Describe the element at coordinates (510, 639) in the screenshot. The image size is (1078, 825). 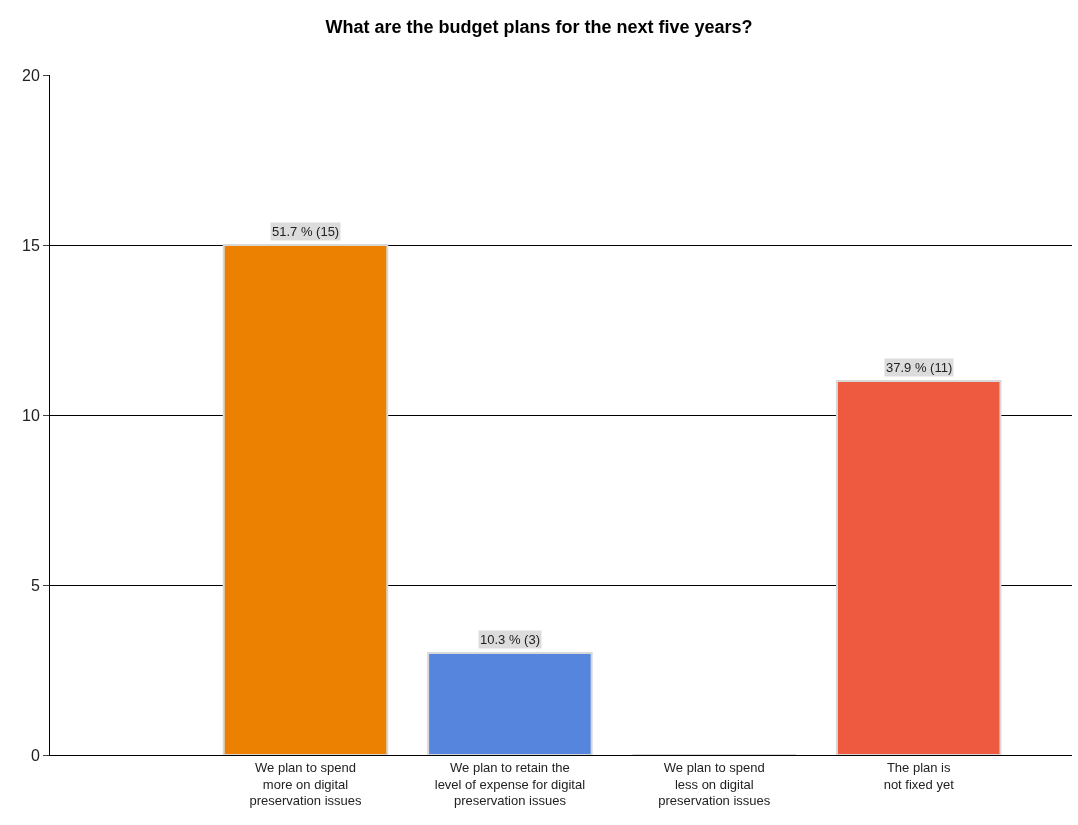
I see `data-label: 10.3 % (3)` at that location.